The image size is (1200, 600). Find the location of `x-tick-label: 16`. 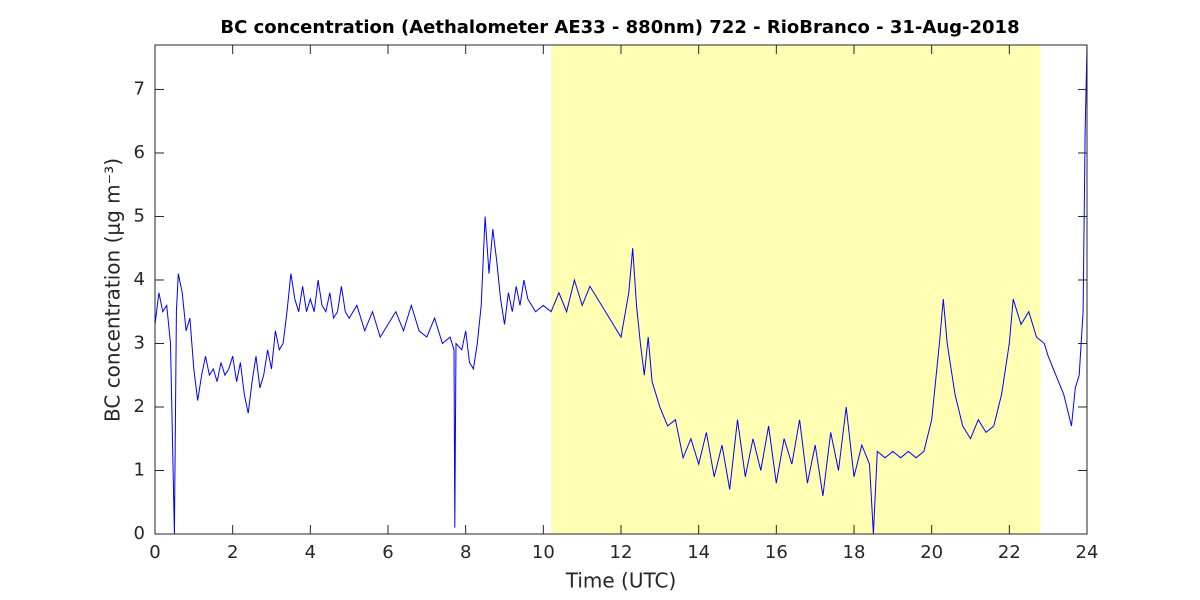

x-tick-label: 16 is located at coordinates (776, 552).